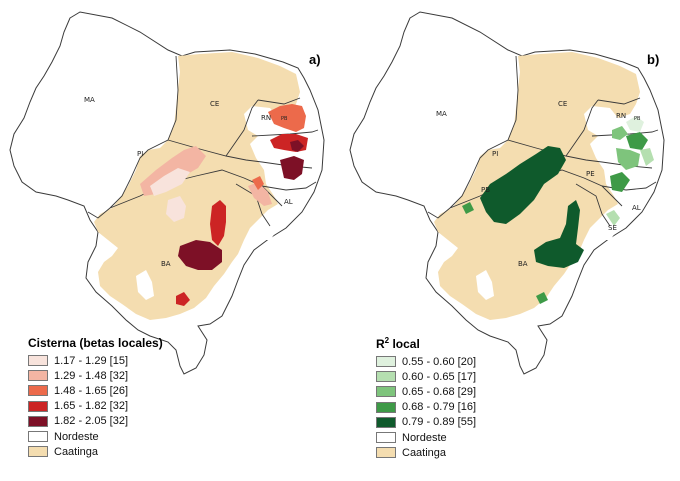  Describe the element at coordinates (439, 391) in the screenshot. I see `legend-label: 0.65 - 0.68 [29]` at that location.